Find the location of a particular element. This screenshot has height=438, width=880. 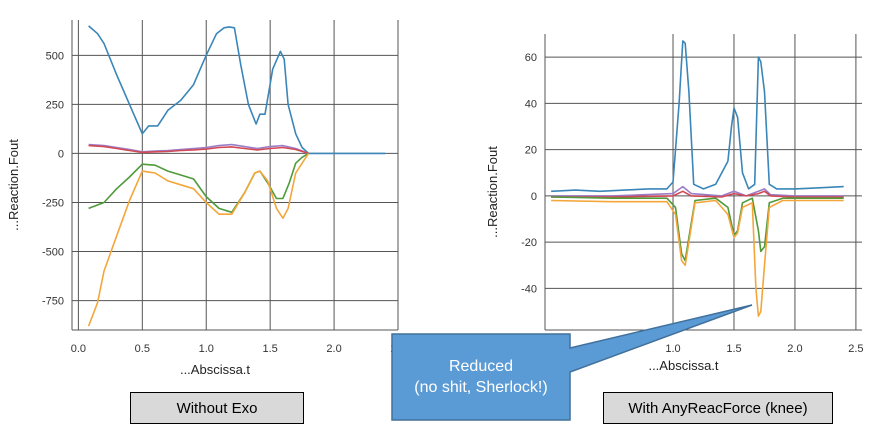

right-series-purple is located at coordinates (697, 191).